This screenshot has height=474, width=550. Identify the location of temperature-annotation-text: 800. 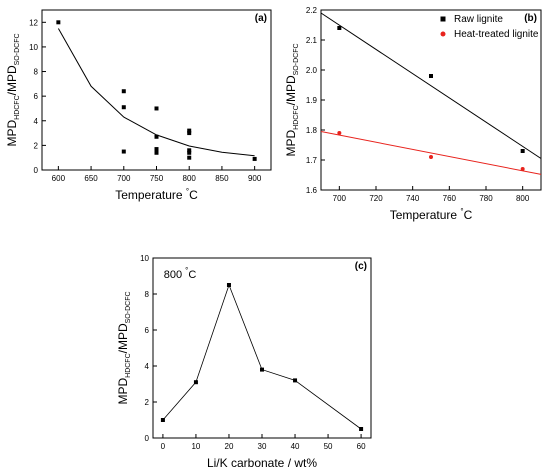
(174, 275).